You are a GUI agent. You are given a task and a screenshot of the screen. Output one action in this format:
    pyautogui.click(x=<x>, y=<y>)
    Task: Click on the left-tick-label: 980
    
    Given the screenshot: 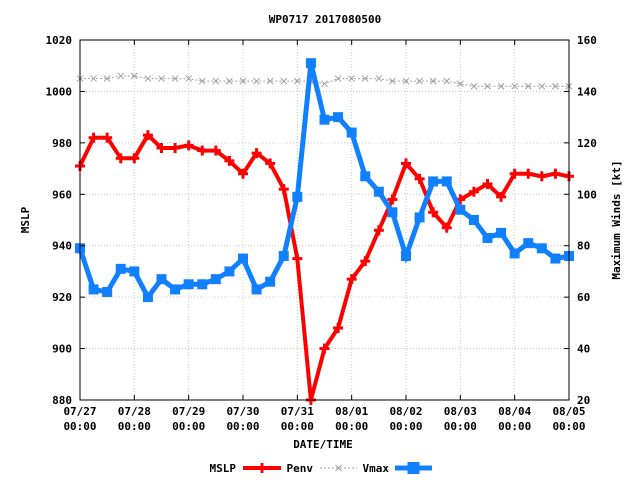 What is the action you would take?
    pyautogui.click(x=62, y=143)
    